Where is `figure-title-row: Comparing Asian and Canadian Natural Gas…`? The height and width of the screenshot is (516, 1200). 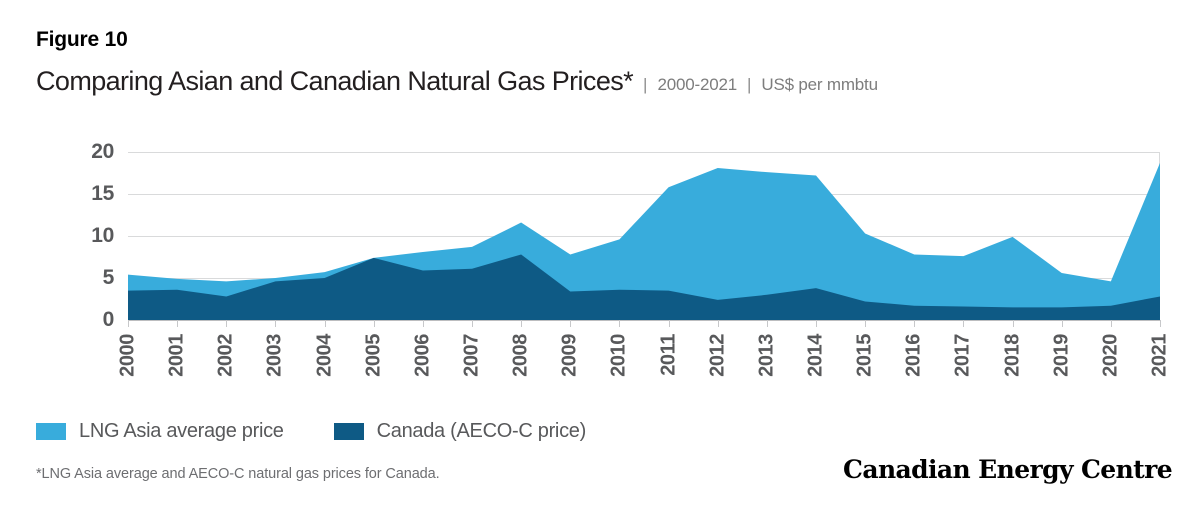 figure-title-row: Comparing Asian and Canadian Natural Gas… is located at coordinates (457, 81).